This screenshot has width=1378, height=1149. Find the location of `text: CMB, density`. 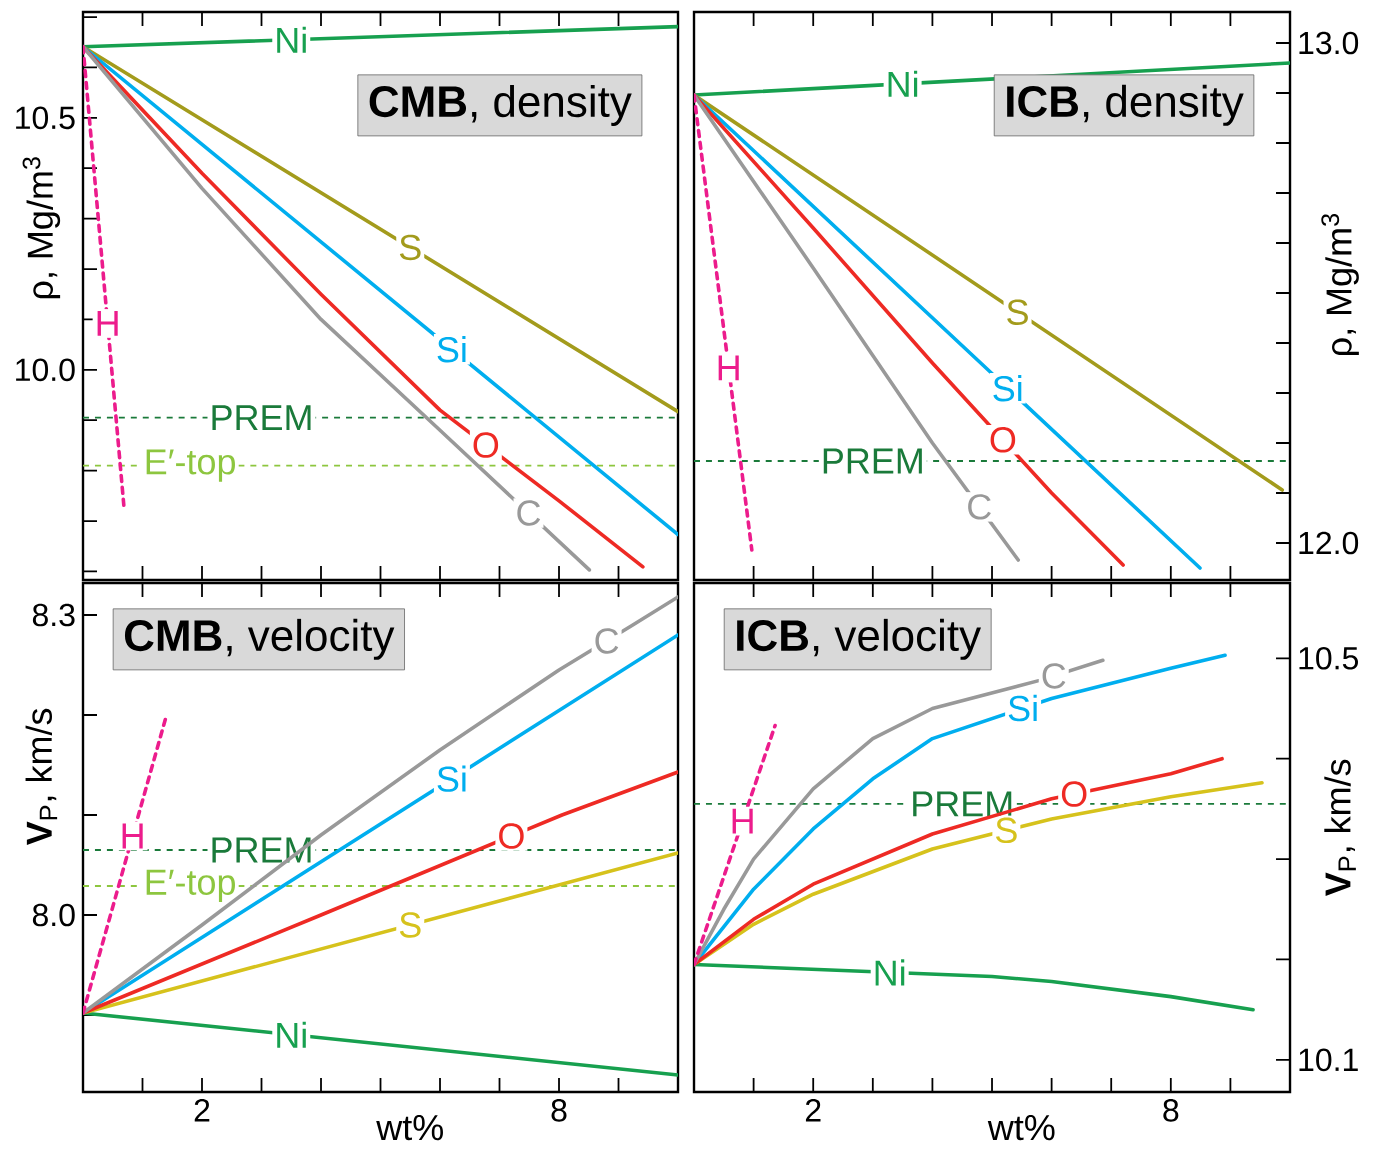

text: CMB, density is located at coordinates (500, 105).